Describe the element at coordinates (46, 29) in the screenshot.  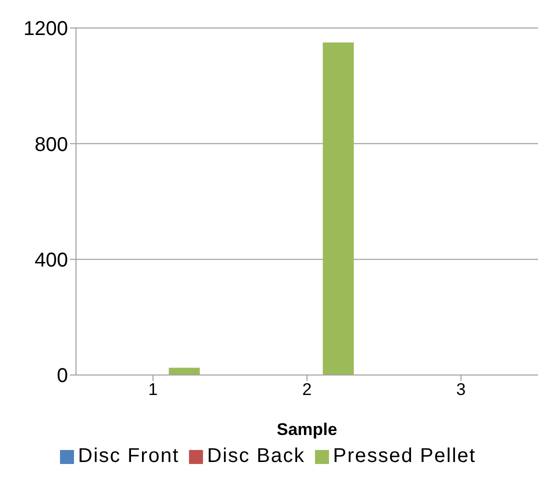
I see `y-tick-label: 1200` at that location.